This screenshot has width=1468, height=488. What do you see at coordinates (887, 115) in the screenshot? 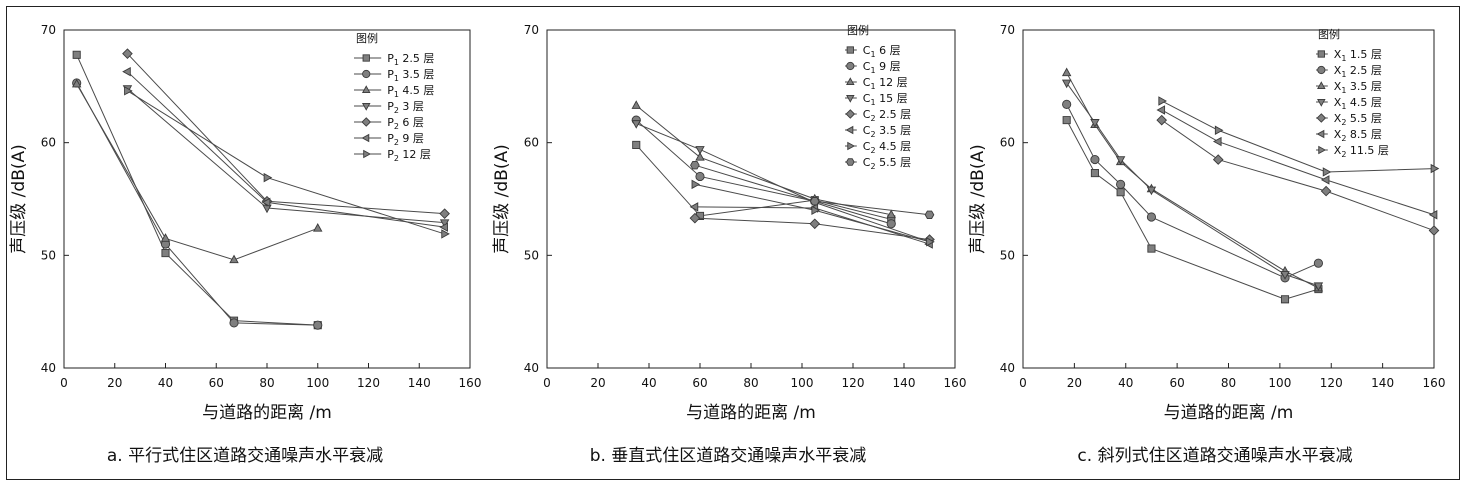
I see `legend-label: C2 2.5 层` at bounding box center [887, 115].